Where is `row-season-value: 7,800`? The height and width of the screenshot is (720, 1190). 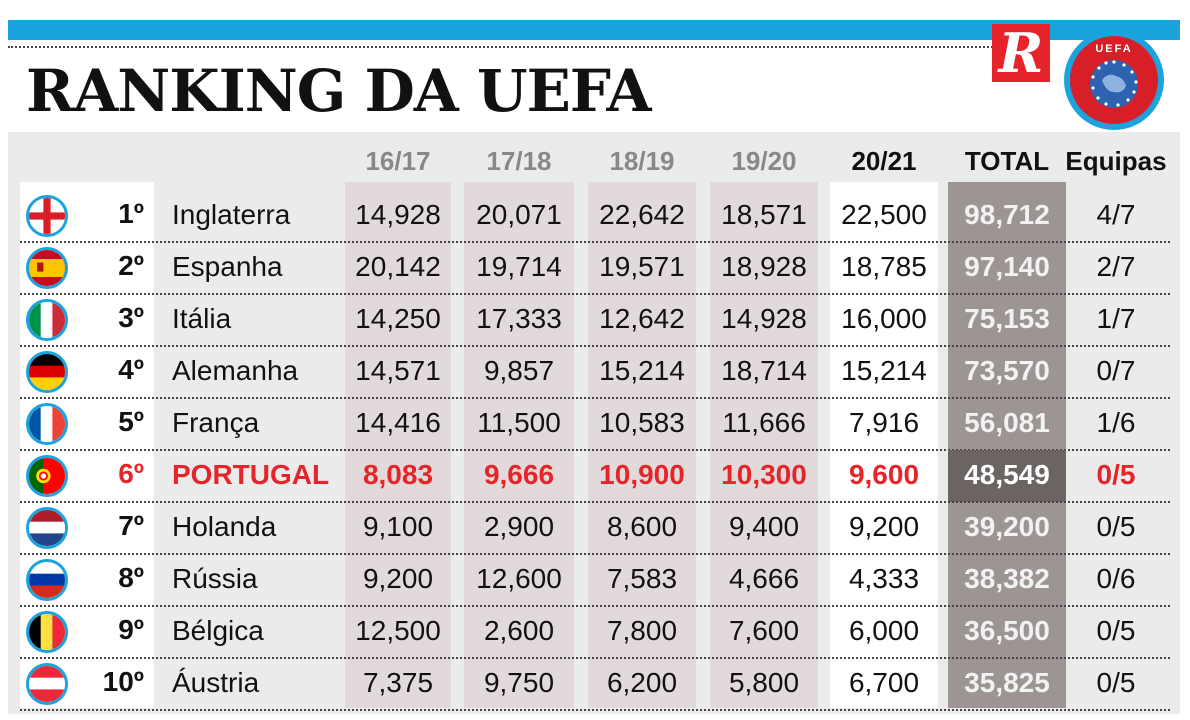 row-season-value: 7,800 is located at coordinates (642, 630).